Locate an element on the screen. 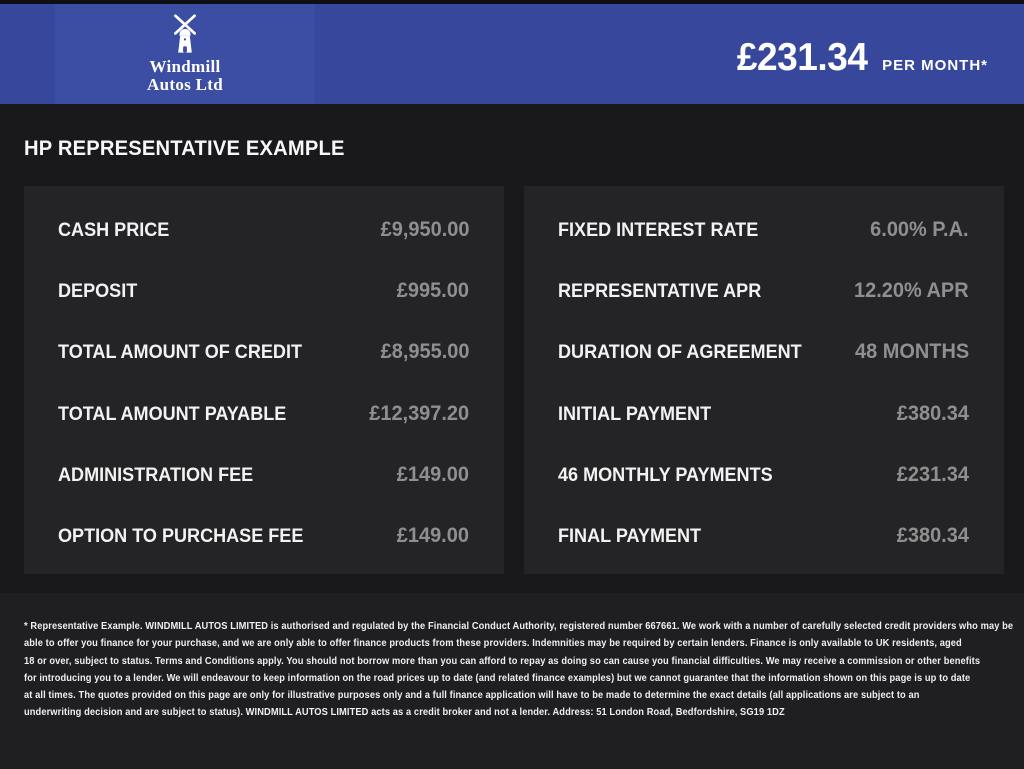  row-label: DEPOSIT is located at coordinates (98, 292).